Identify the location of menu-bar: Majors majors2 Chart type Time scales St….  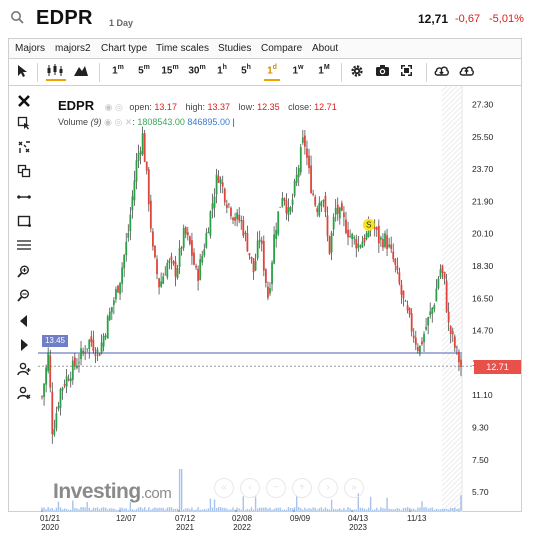
(265, 48).